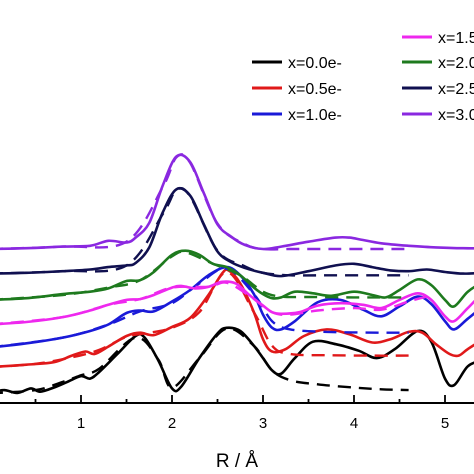  What do you see at coordinates (354, 423) in the screenshot?
I see `x-tick-label: 4` at bounding box center [354, 423].